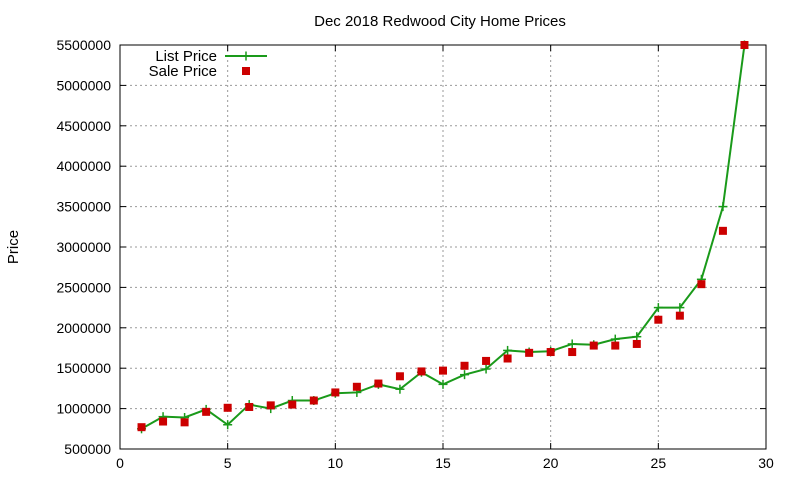  Describe the element at coordinates (183, 71) in the screenshot. I see `legend-label-sale-price: Sale Price` at that location.